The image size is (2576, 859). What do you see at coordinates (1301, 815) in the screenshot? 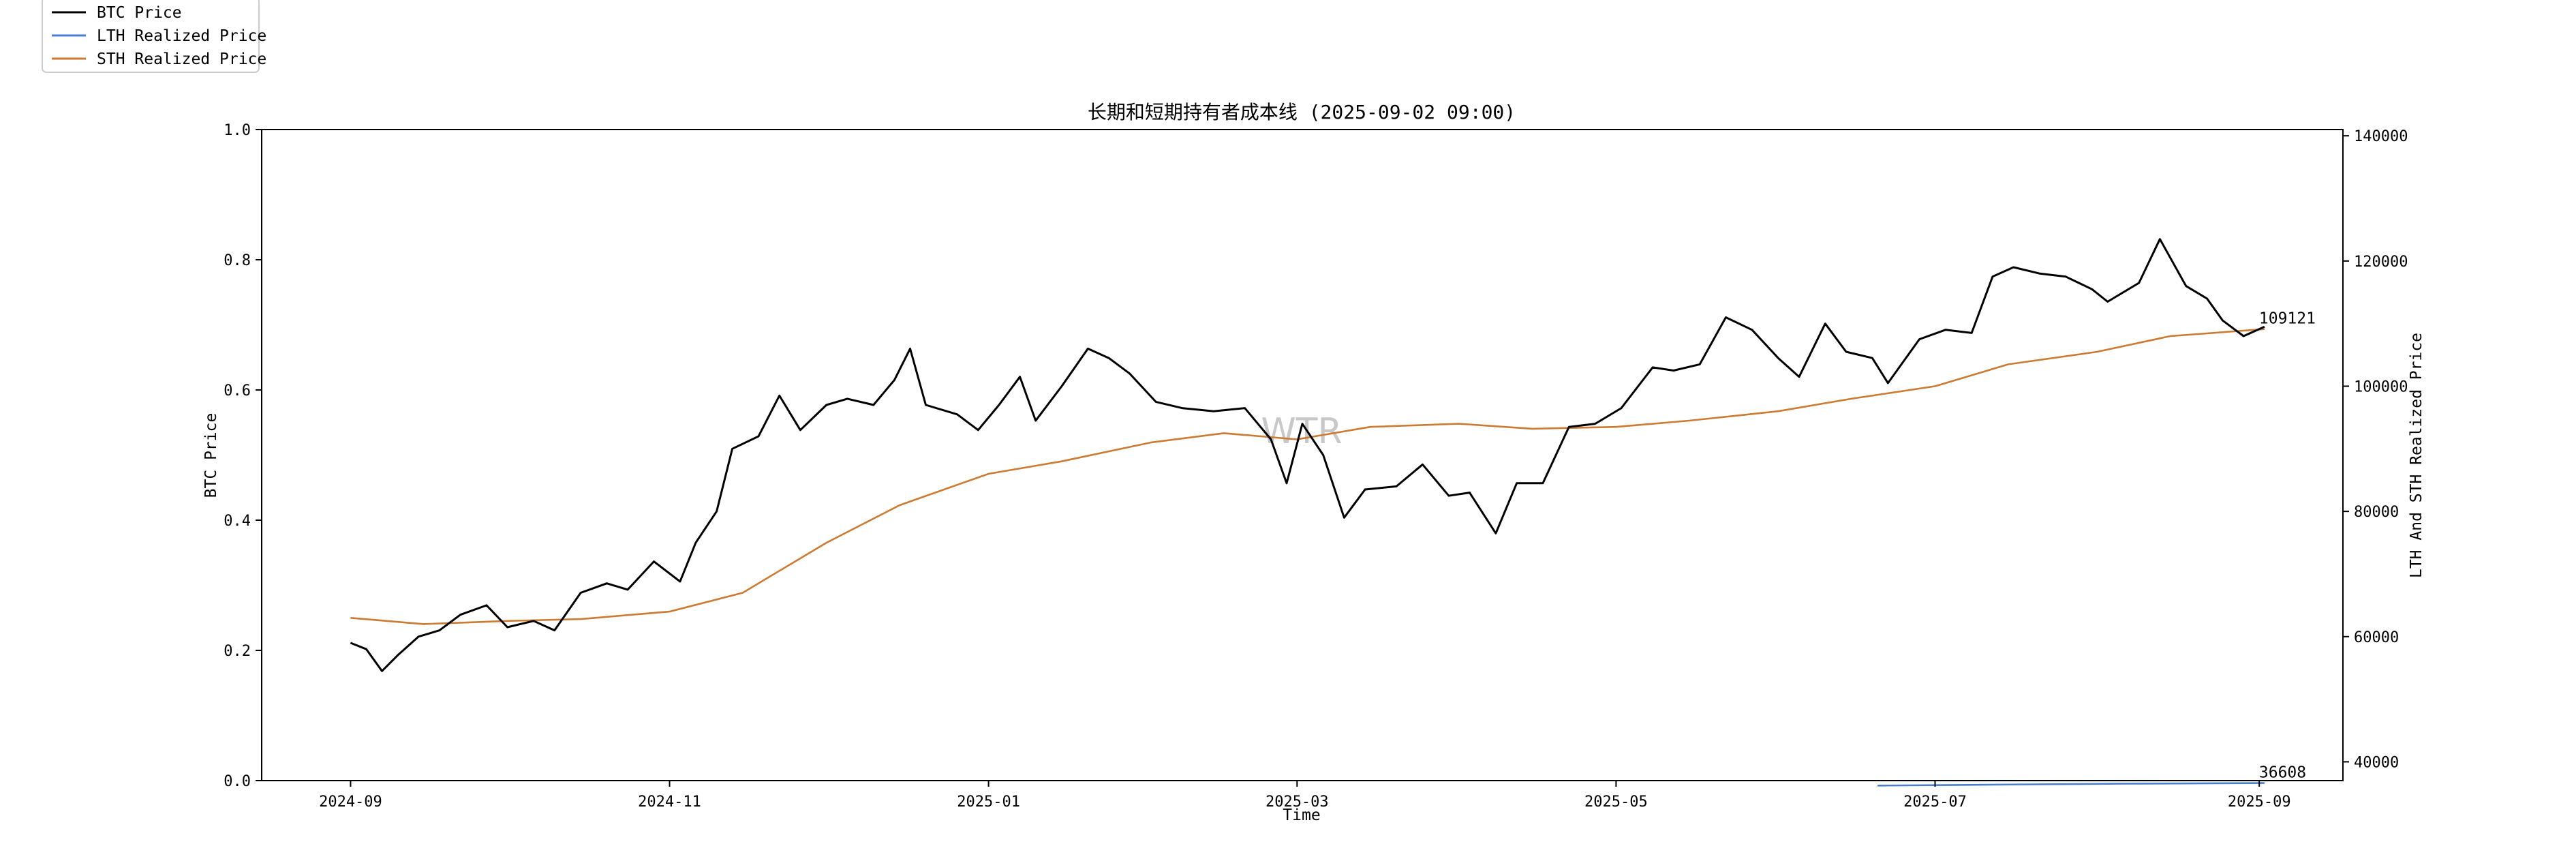
I see `x-axis-label: Time` at bounding box center [1301, 815].